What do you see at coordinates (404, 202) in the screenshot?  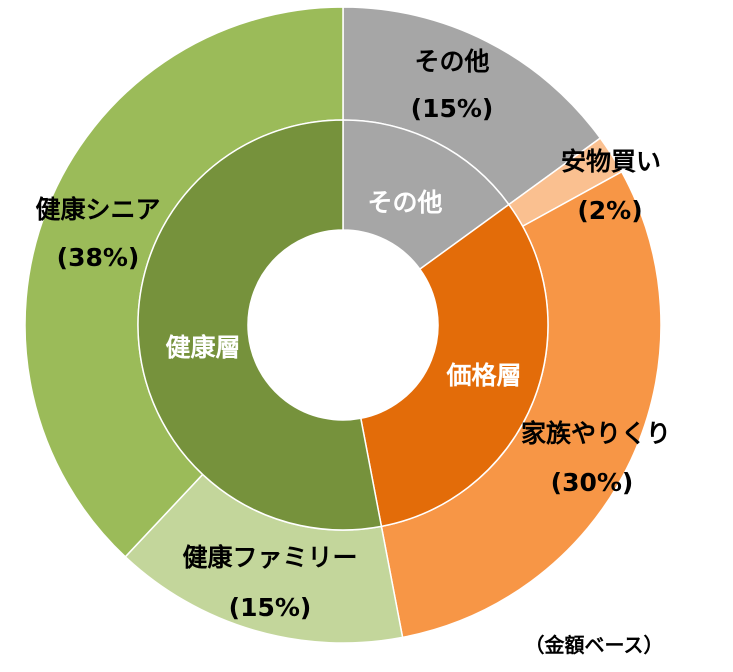 I see `inner-label-other: その他` at bounding box center [404, 202].